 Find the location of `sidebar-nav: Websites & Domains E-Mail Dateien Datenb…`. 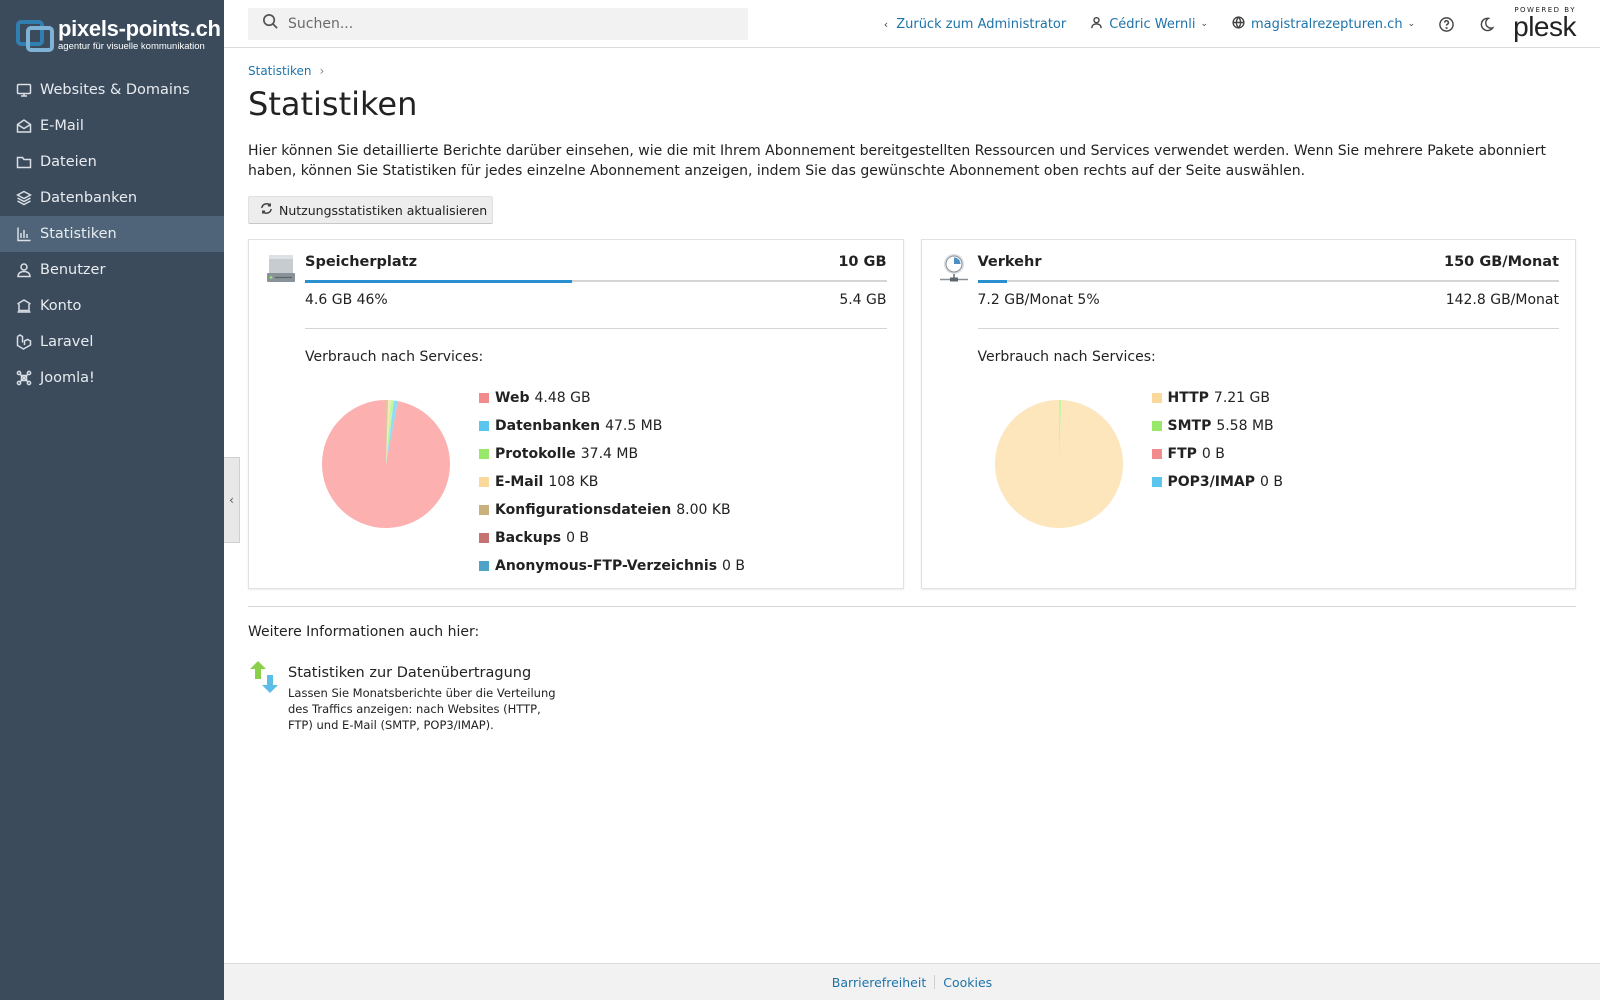

sidebar-nav: Websites & Domains E-Mail Dateien Datenb… is located at coordinates (112, 234).